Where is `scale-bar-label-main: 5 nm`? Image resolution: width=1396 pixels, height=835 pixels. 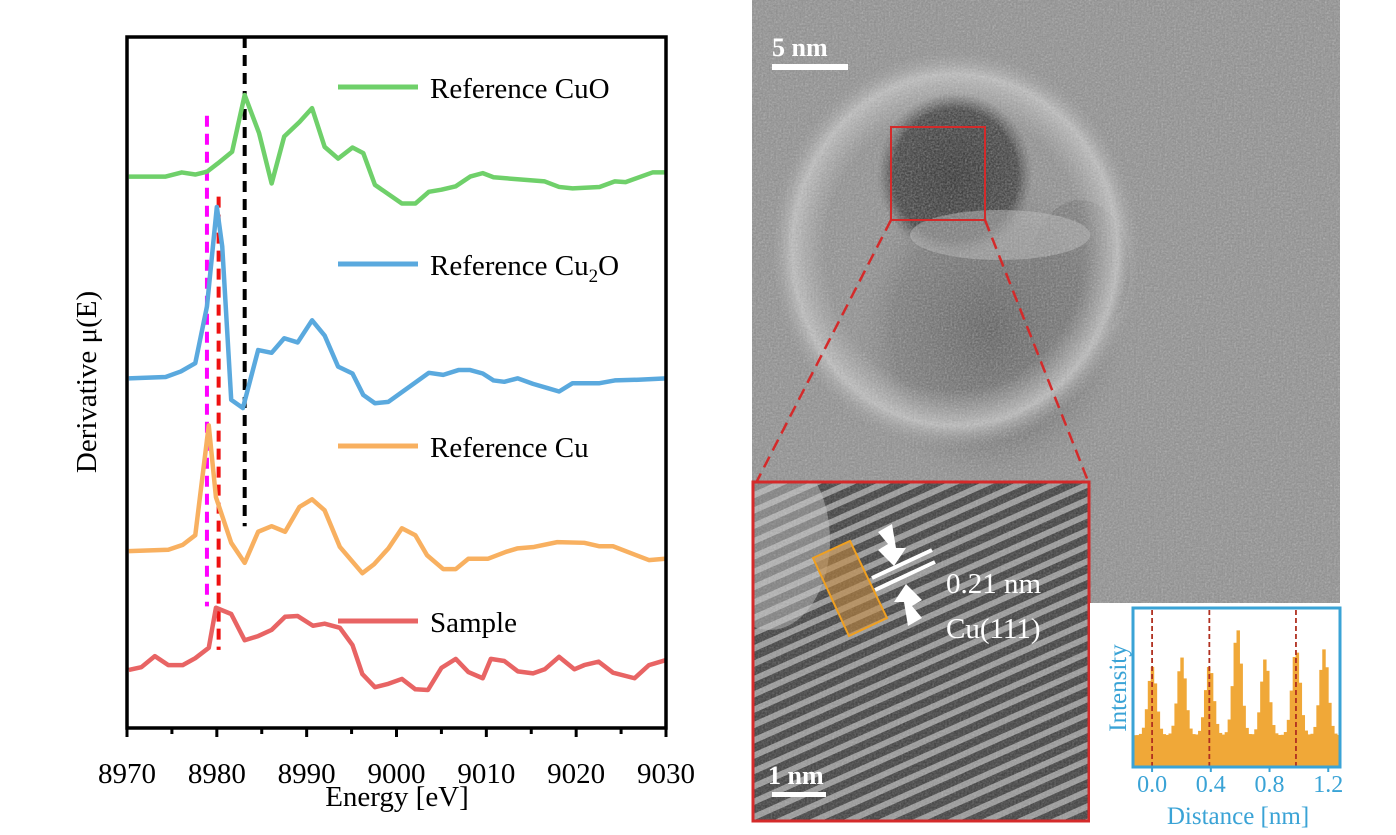
scale-bar-label-main: 5 nm is located at coordinates (800, 47).